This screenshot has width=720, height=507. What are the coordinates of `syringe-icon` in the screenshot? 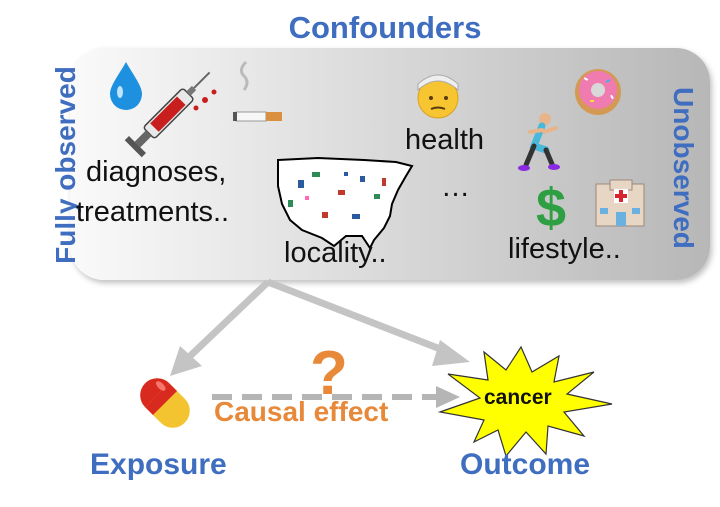 It's located at (167, 114).